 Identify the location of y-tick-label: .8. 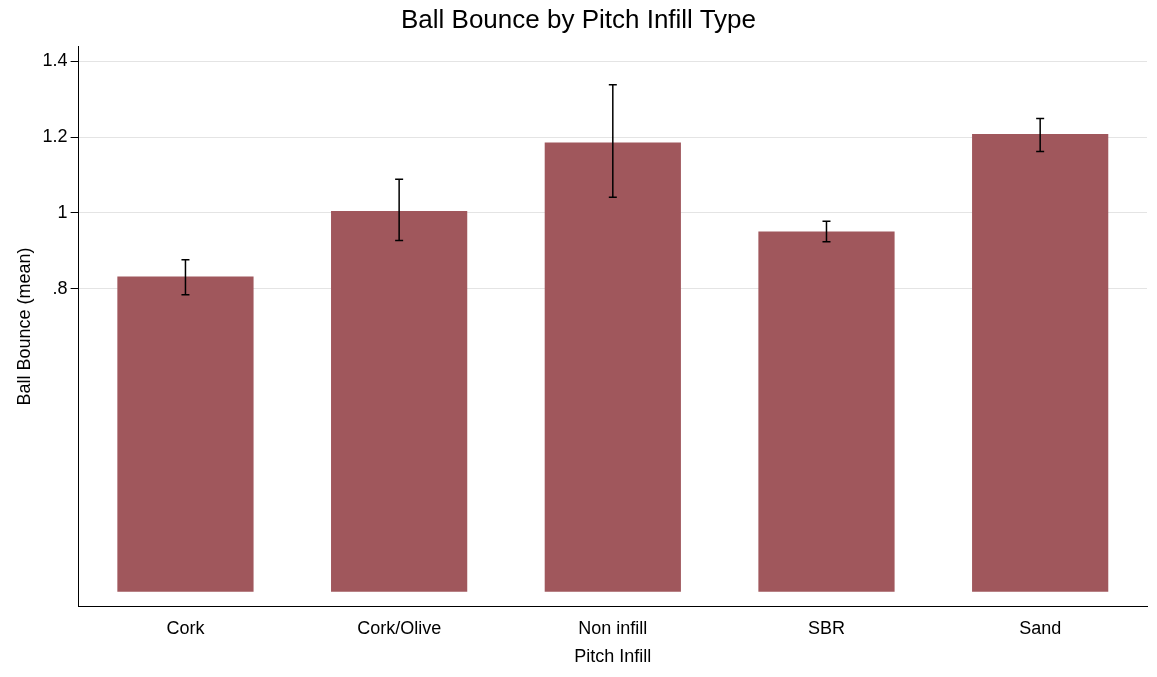
(60, 287).